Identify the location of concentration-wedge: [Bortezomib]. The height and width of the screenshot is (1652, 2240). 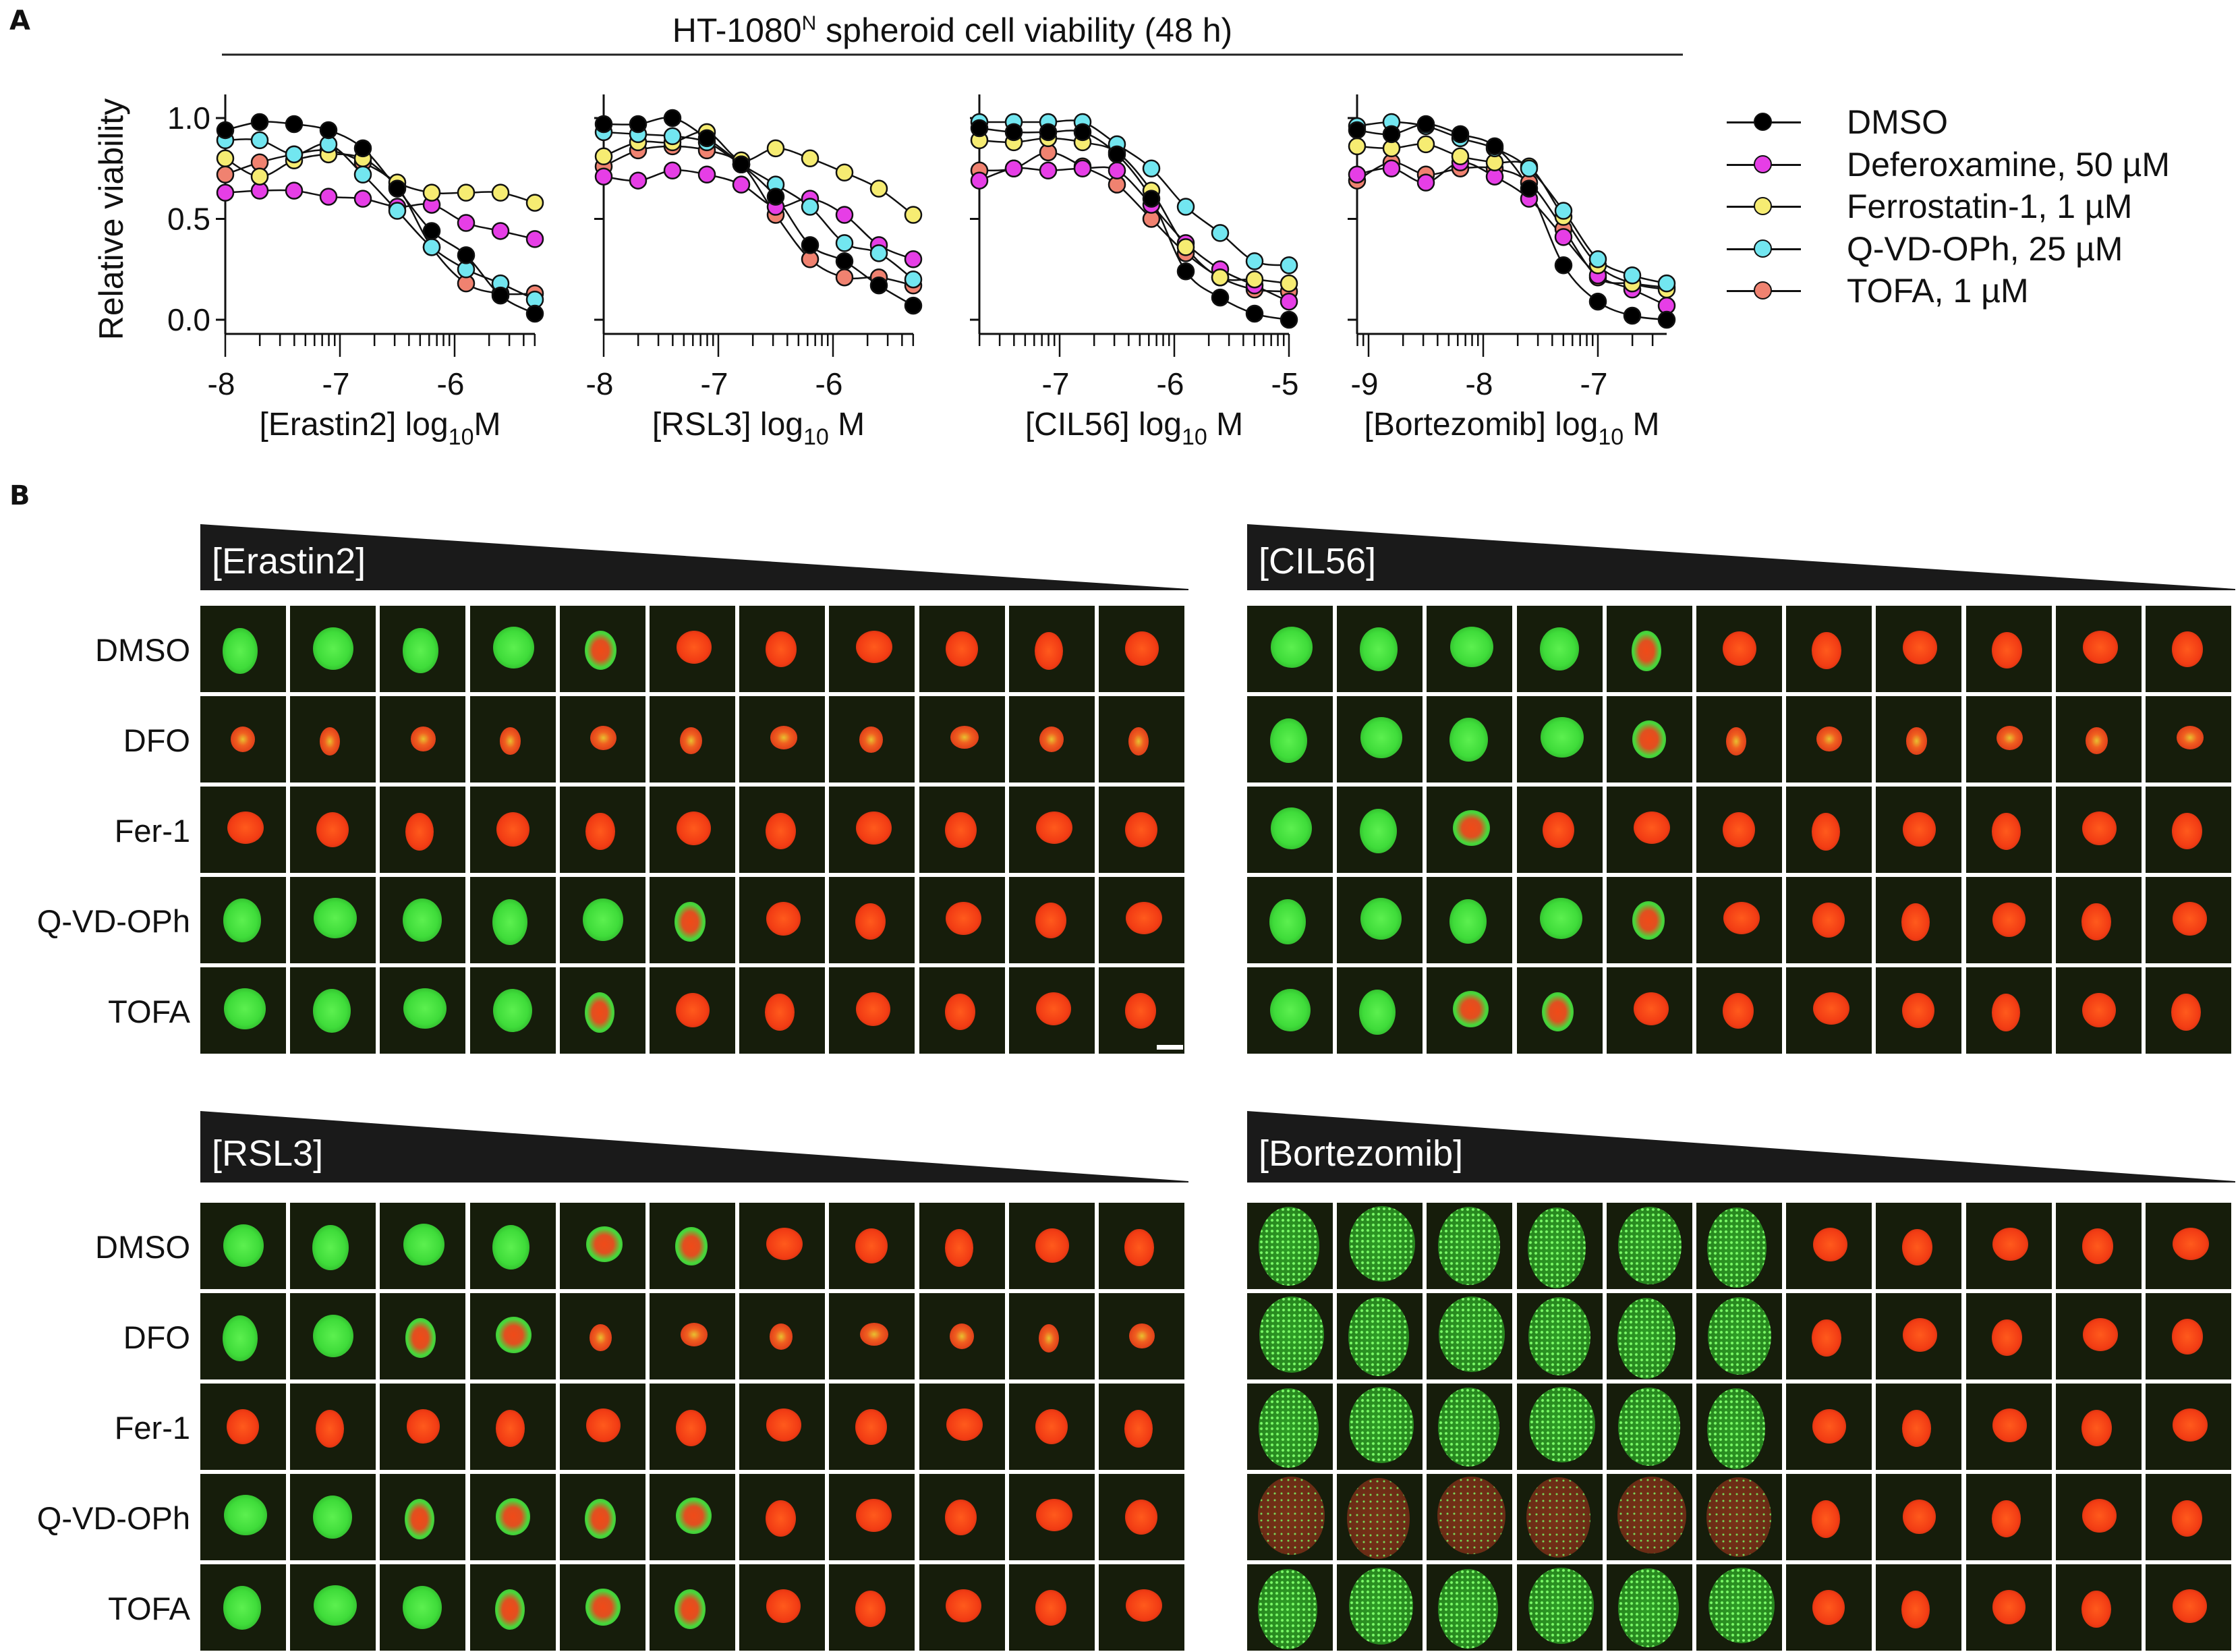
(1741, 1147).